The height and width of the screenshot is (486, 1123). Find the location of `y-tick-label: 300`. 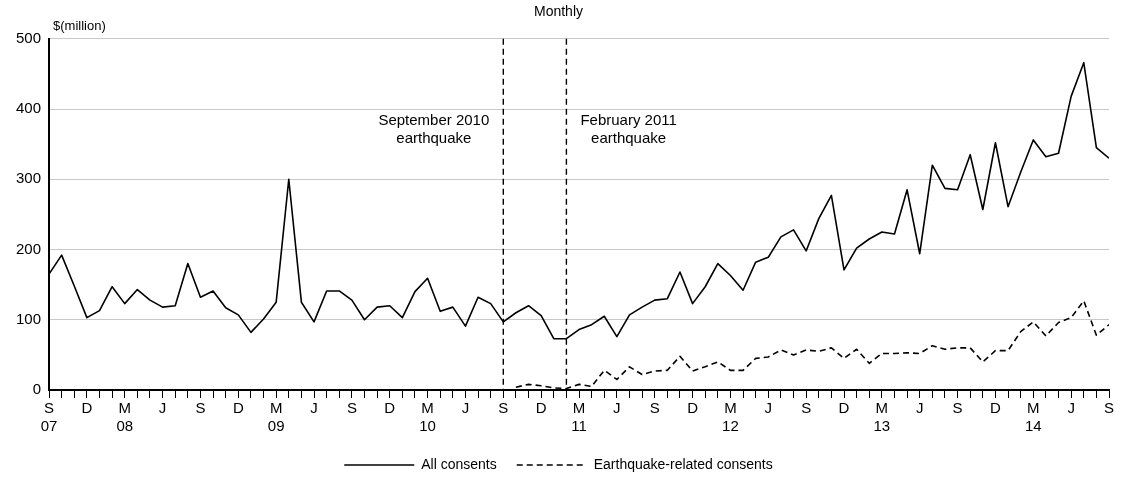

y-tick-label: 300 is located at coordinates (29, 178).